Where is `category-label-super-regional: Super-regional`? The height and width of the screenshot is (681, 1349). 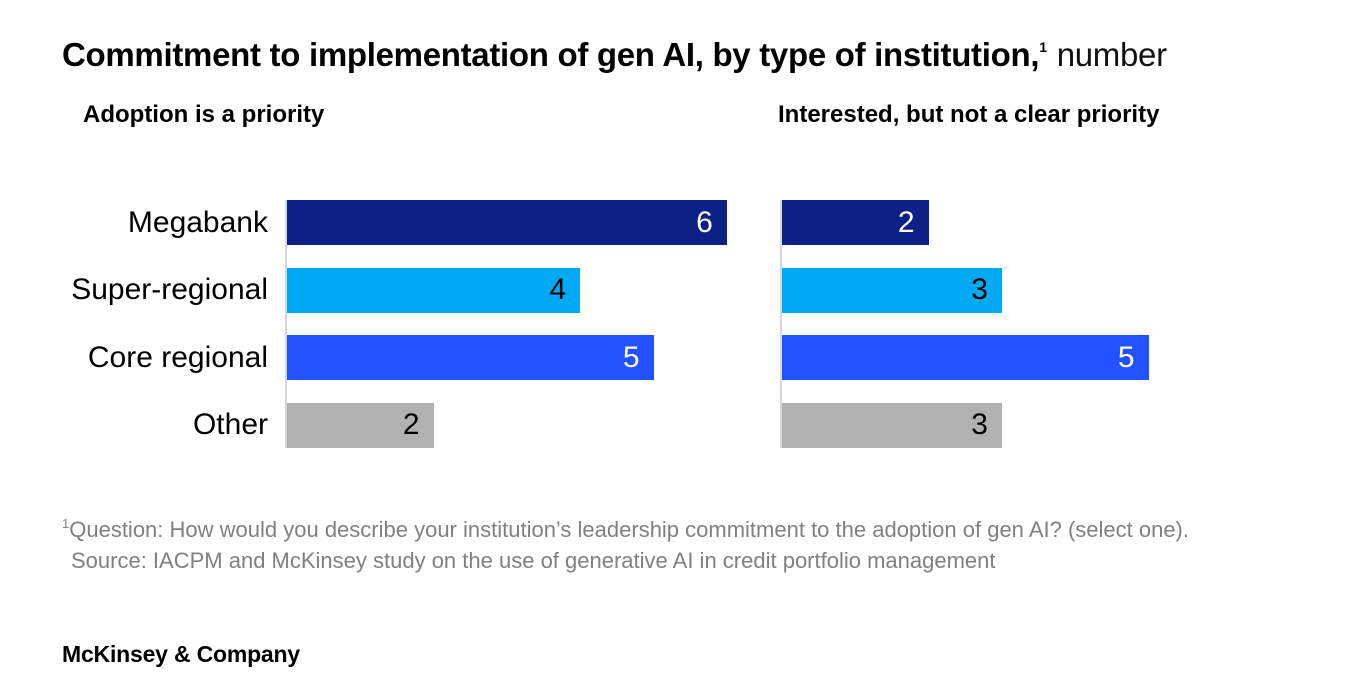
category-label-super-regional: Super-regional is located at coordinates (169, 289).